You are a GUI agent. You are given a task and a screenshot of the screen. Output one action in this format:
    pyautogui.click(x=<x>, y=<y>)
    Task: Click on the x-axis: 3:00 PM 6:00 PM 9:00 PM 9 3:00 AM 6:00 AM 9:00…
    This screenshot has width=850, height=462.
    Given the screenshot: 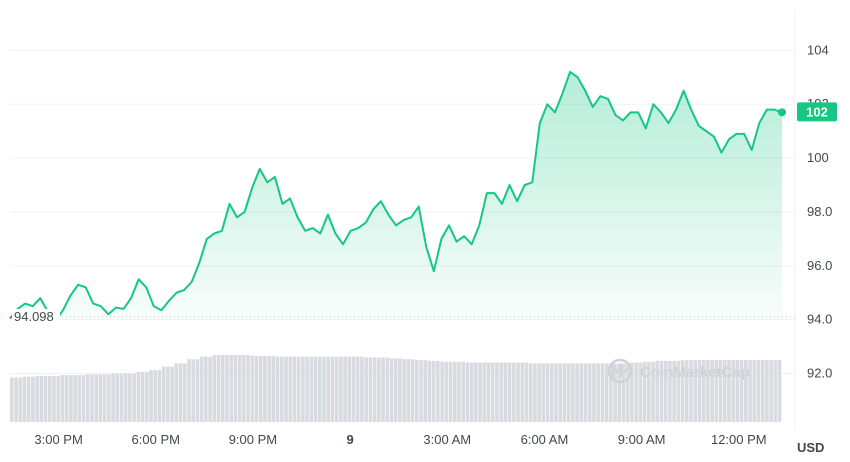 What is the action you would take?
    pyautogui.click(x=400, y=439)
    